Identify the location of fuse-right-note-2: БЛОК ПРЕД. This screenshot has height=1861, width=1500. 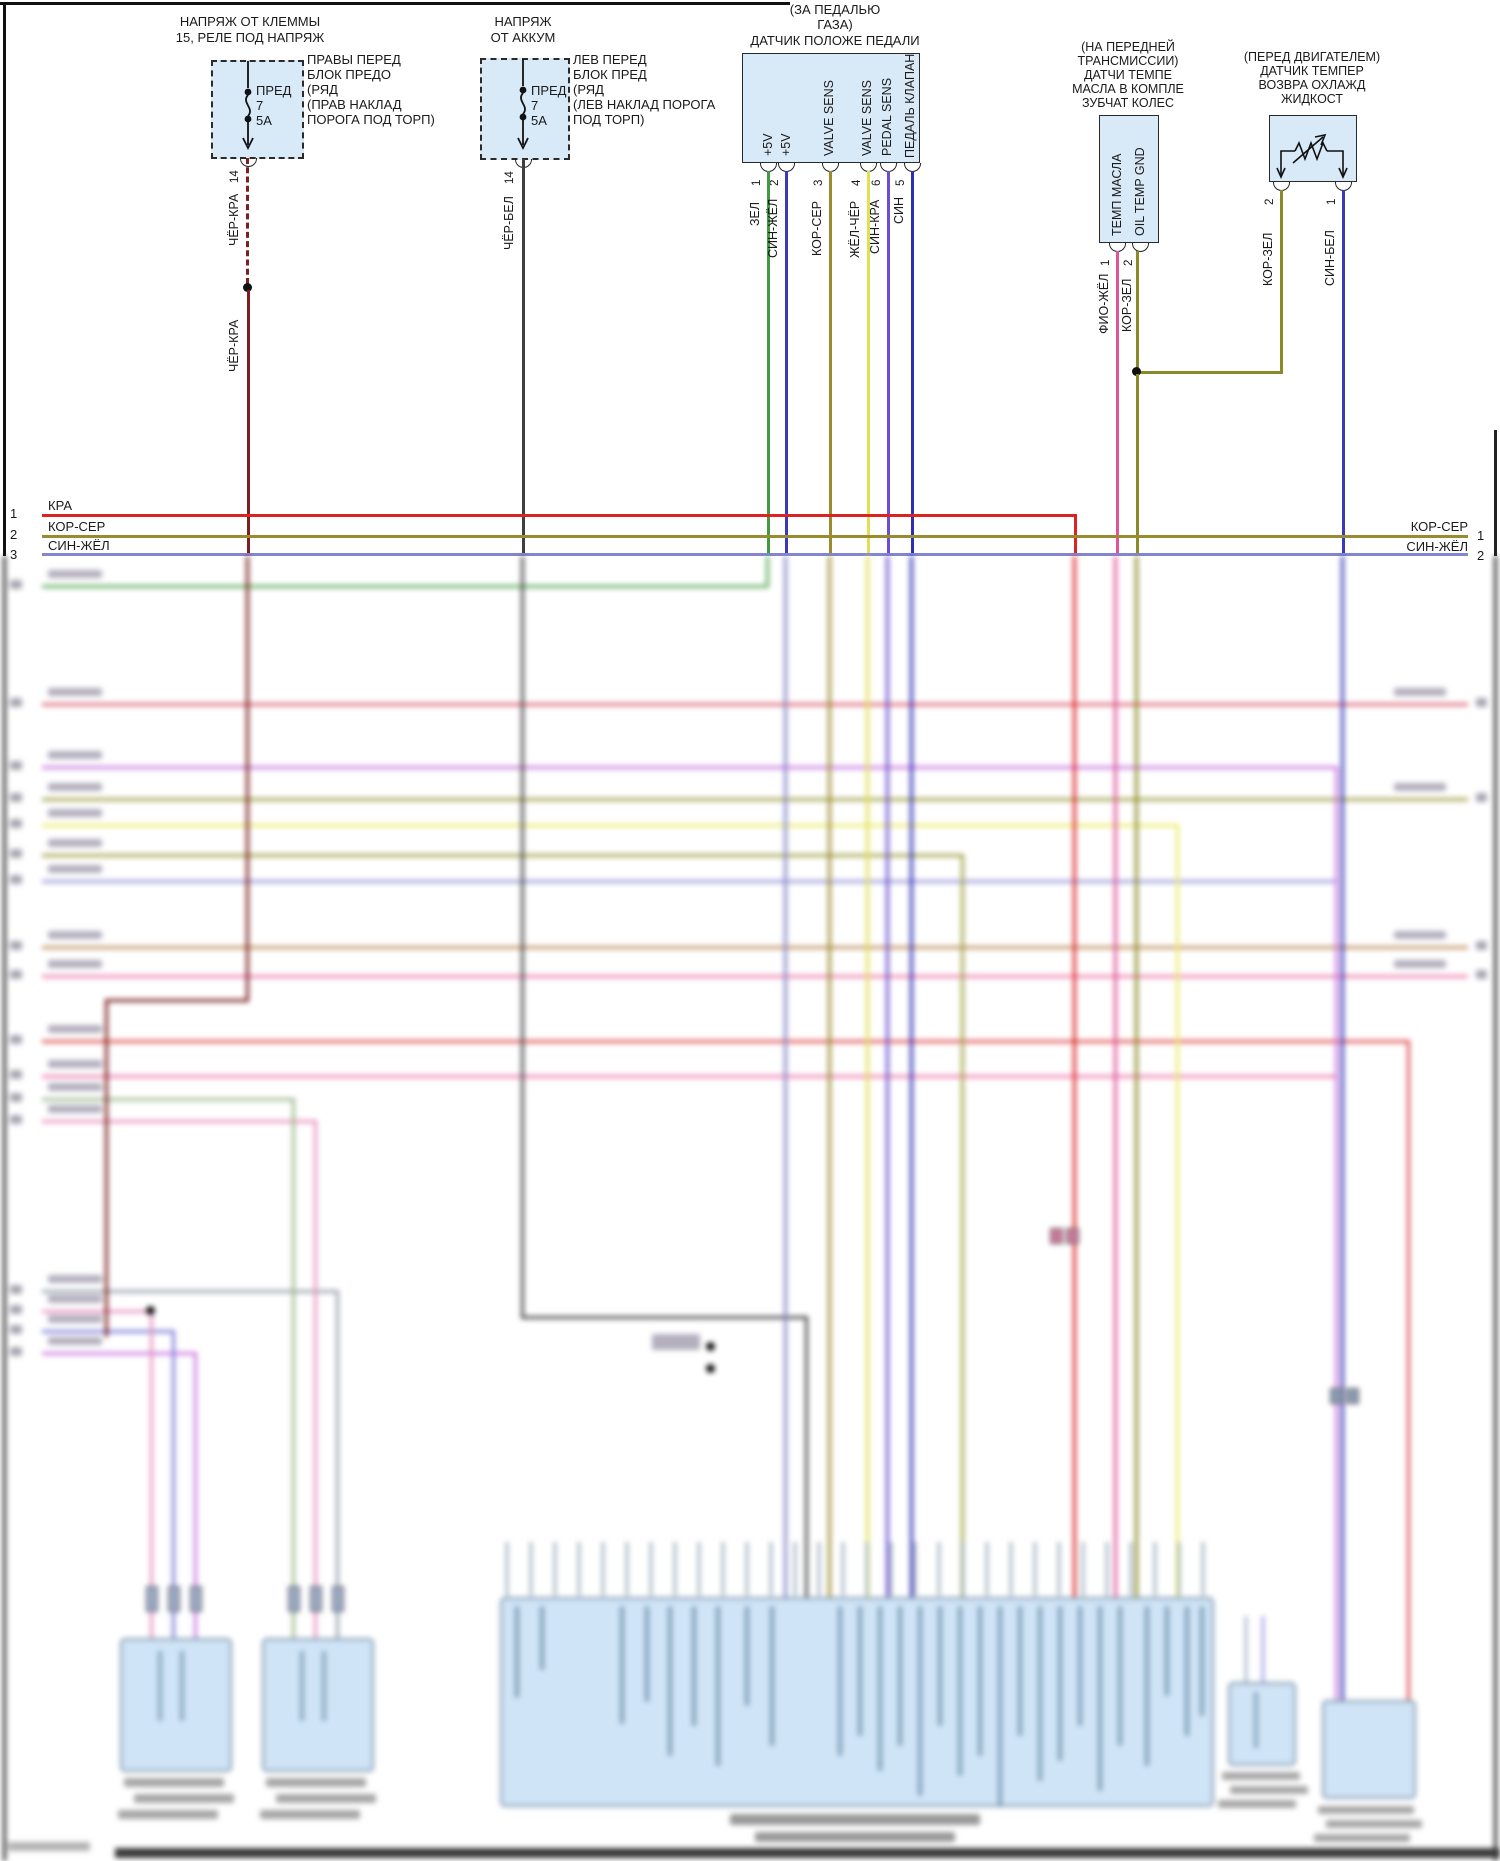
(610, 74).